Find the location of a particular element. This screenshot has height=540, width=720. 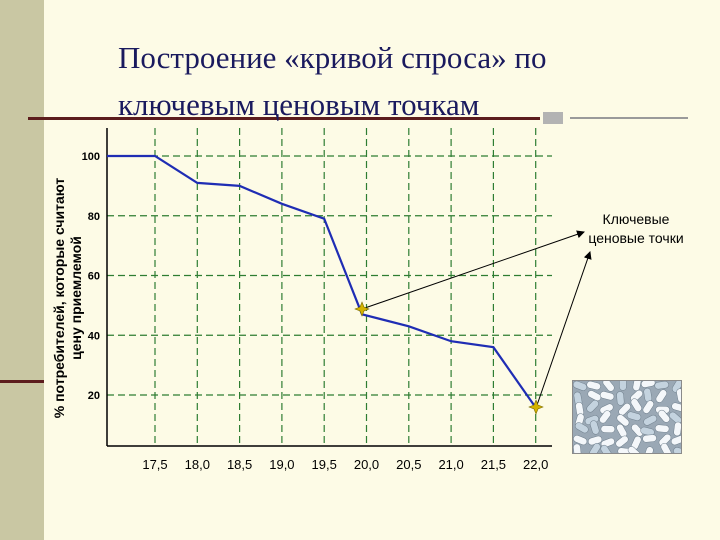

title-underline-accent is located at coordinates (553, 118).